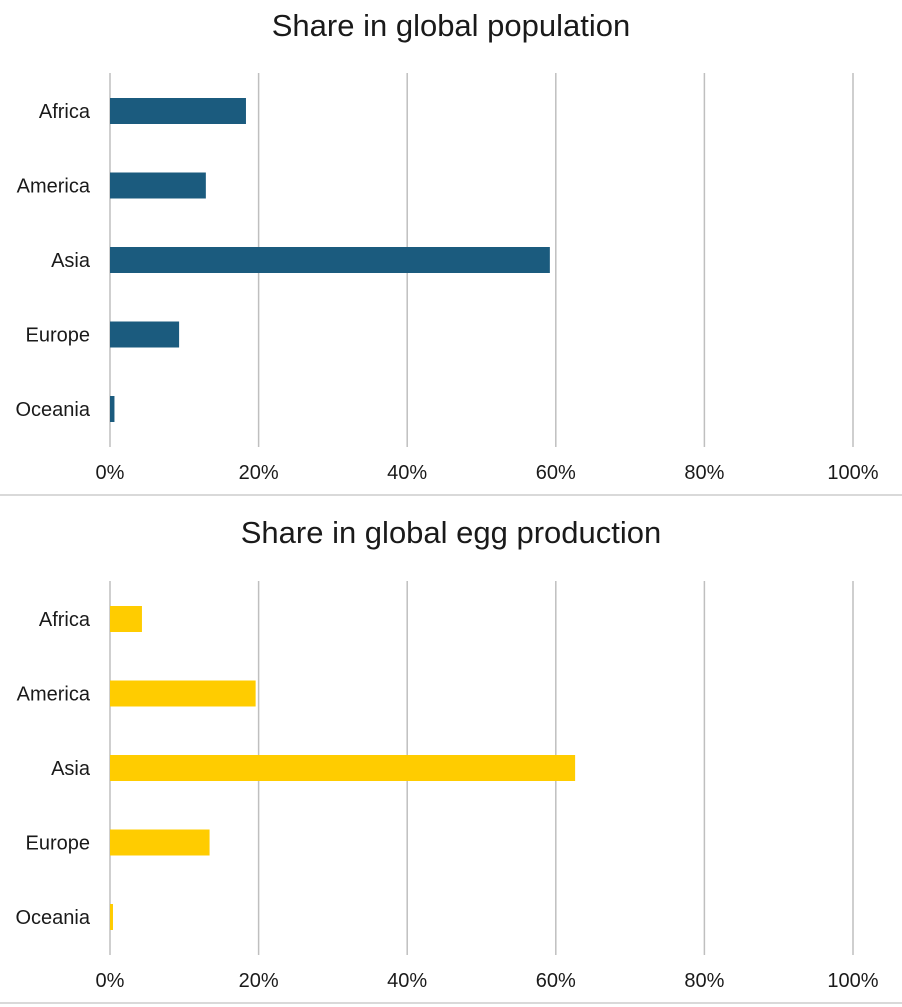  I want to click on population-x-tick-label: 20%, so click(259, 473).